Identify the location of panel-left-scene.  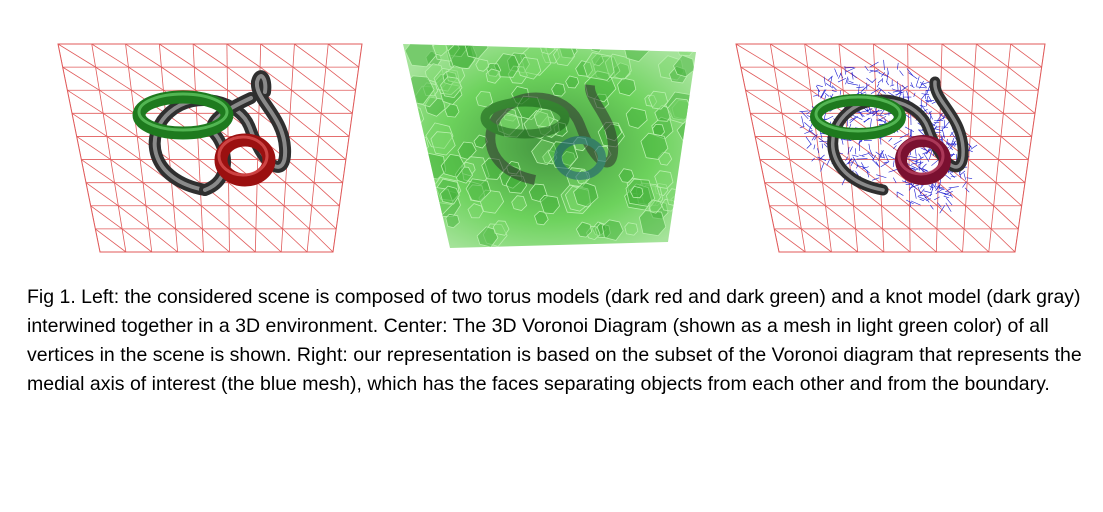
(210, 142).